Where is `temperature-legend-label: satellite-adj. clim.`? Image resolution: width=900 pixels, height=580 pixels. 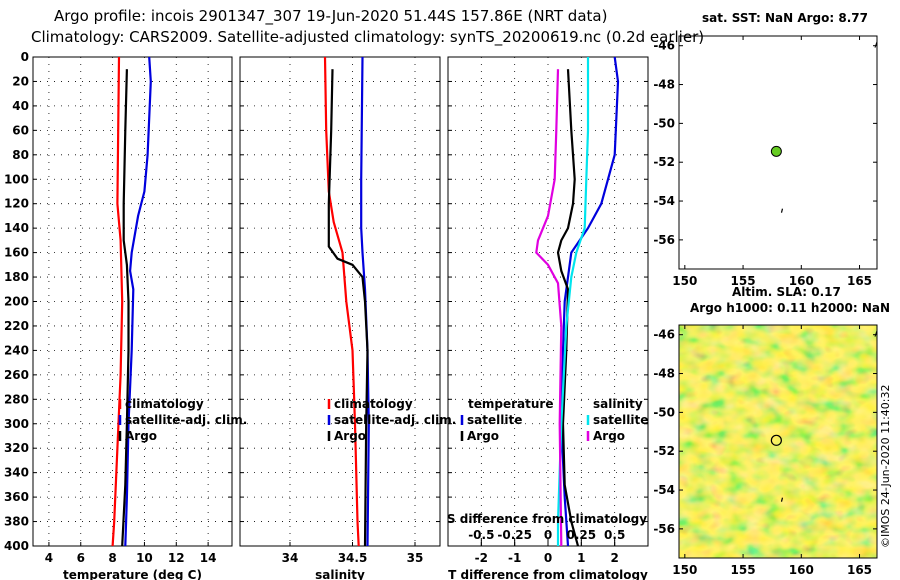
temperature-legend-label: satellite-adj. clim. is located at coordinates (186, 420).